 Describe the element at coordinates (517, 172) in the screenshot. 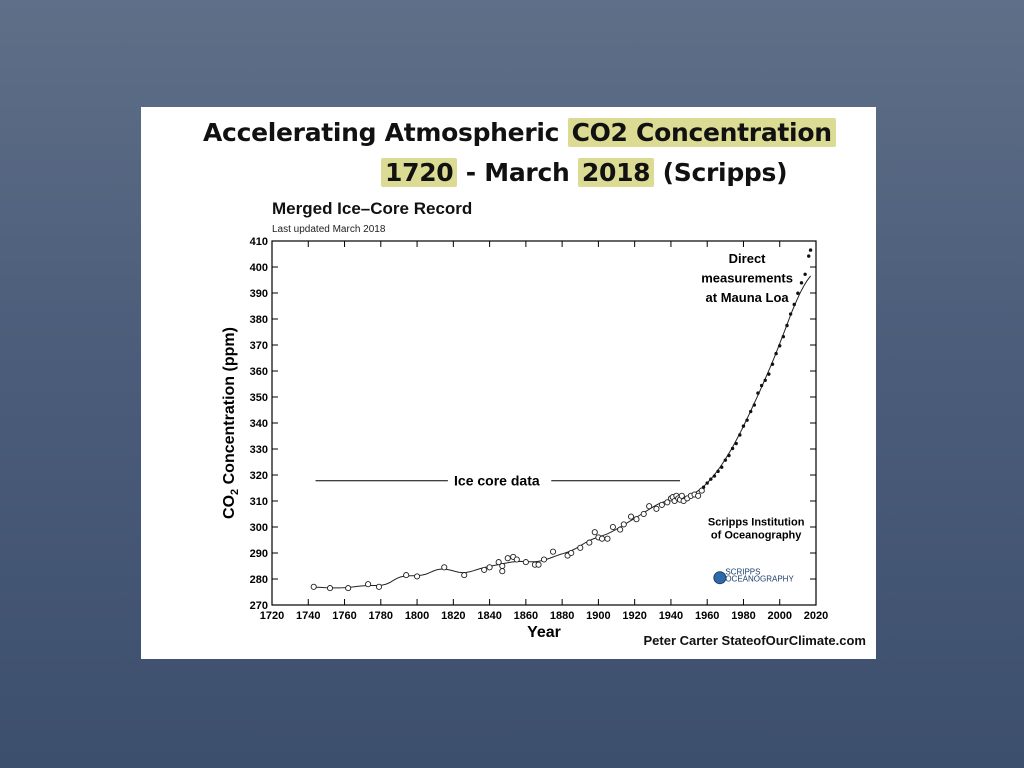

I see `title-mid: - March` at that location.